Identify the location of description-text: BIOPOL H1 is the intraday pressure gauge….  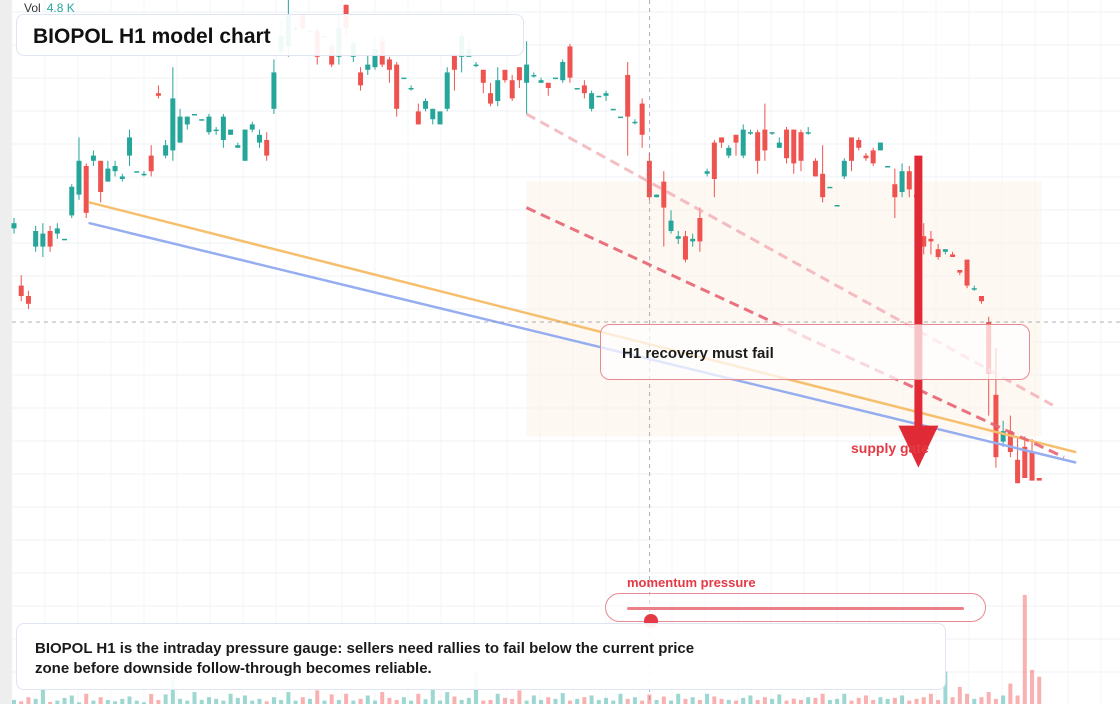
(365, 658).